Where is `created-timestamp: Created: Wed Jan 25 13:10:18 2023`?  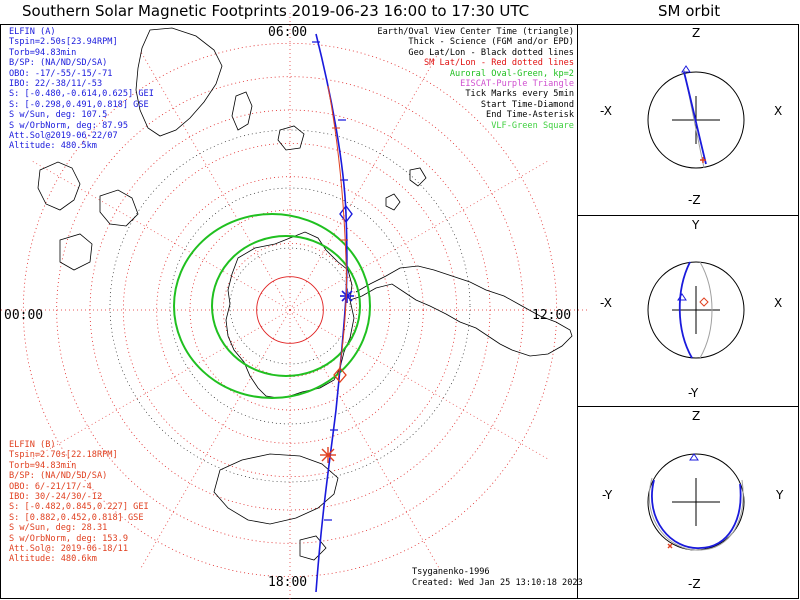 created-timestamp: Created: Wed Jan 25 13:10:18 2023 is located at coordinates (497, 583).